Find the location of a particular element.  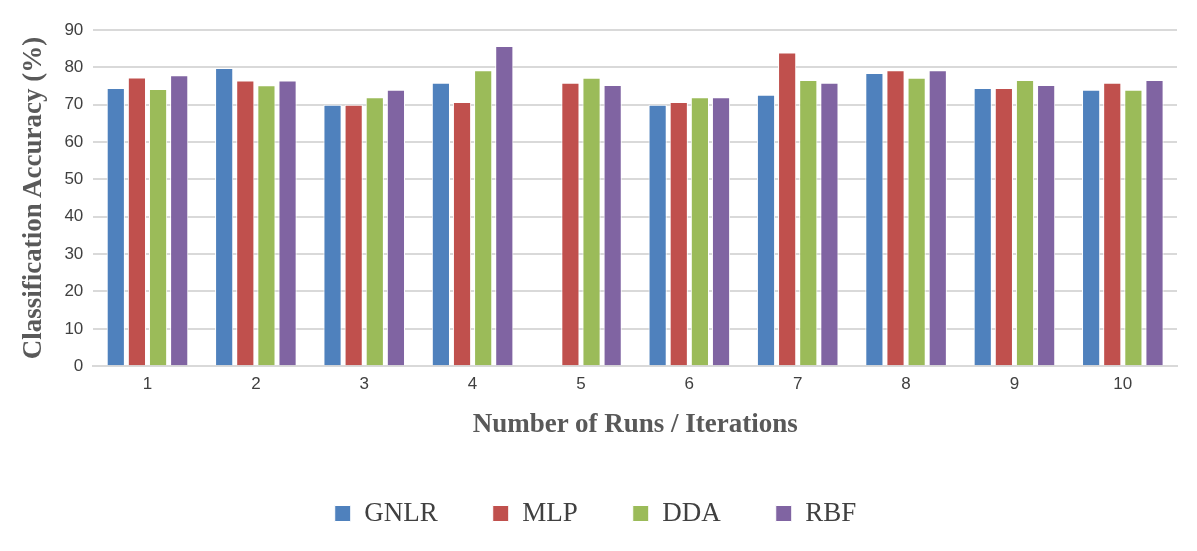

y-tick-label: 50 is located at coordinates (74, 179).